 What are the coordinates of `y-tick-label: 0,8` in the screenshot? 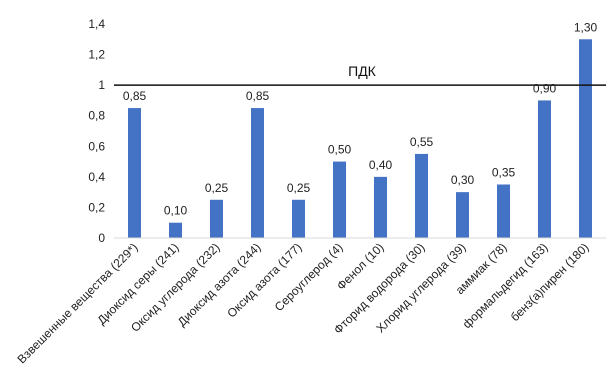 It's located at (96, 116).